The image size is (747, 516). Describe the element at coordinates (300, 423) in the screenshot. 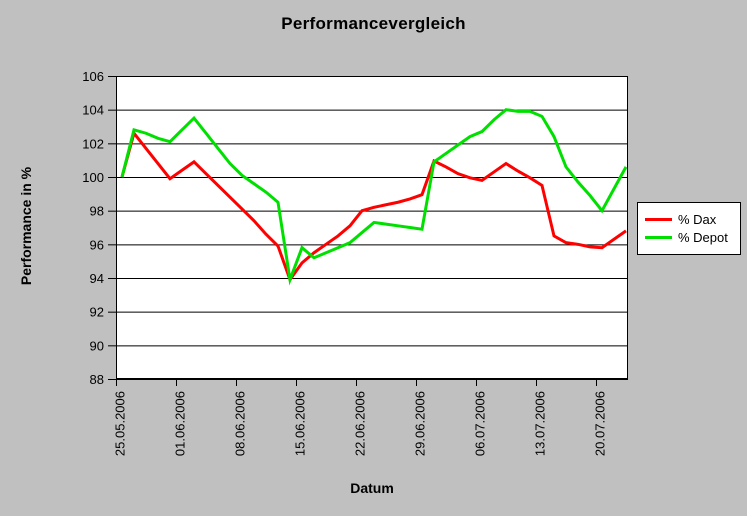

I see `x-tick-label: 15.06.2006` at that location.